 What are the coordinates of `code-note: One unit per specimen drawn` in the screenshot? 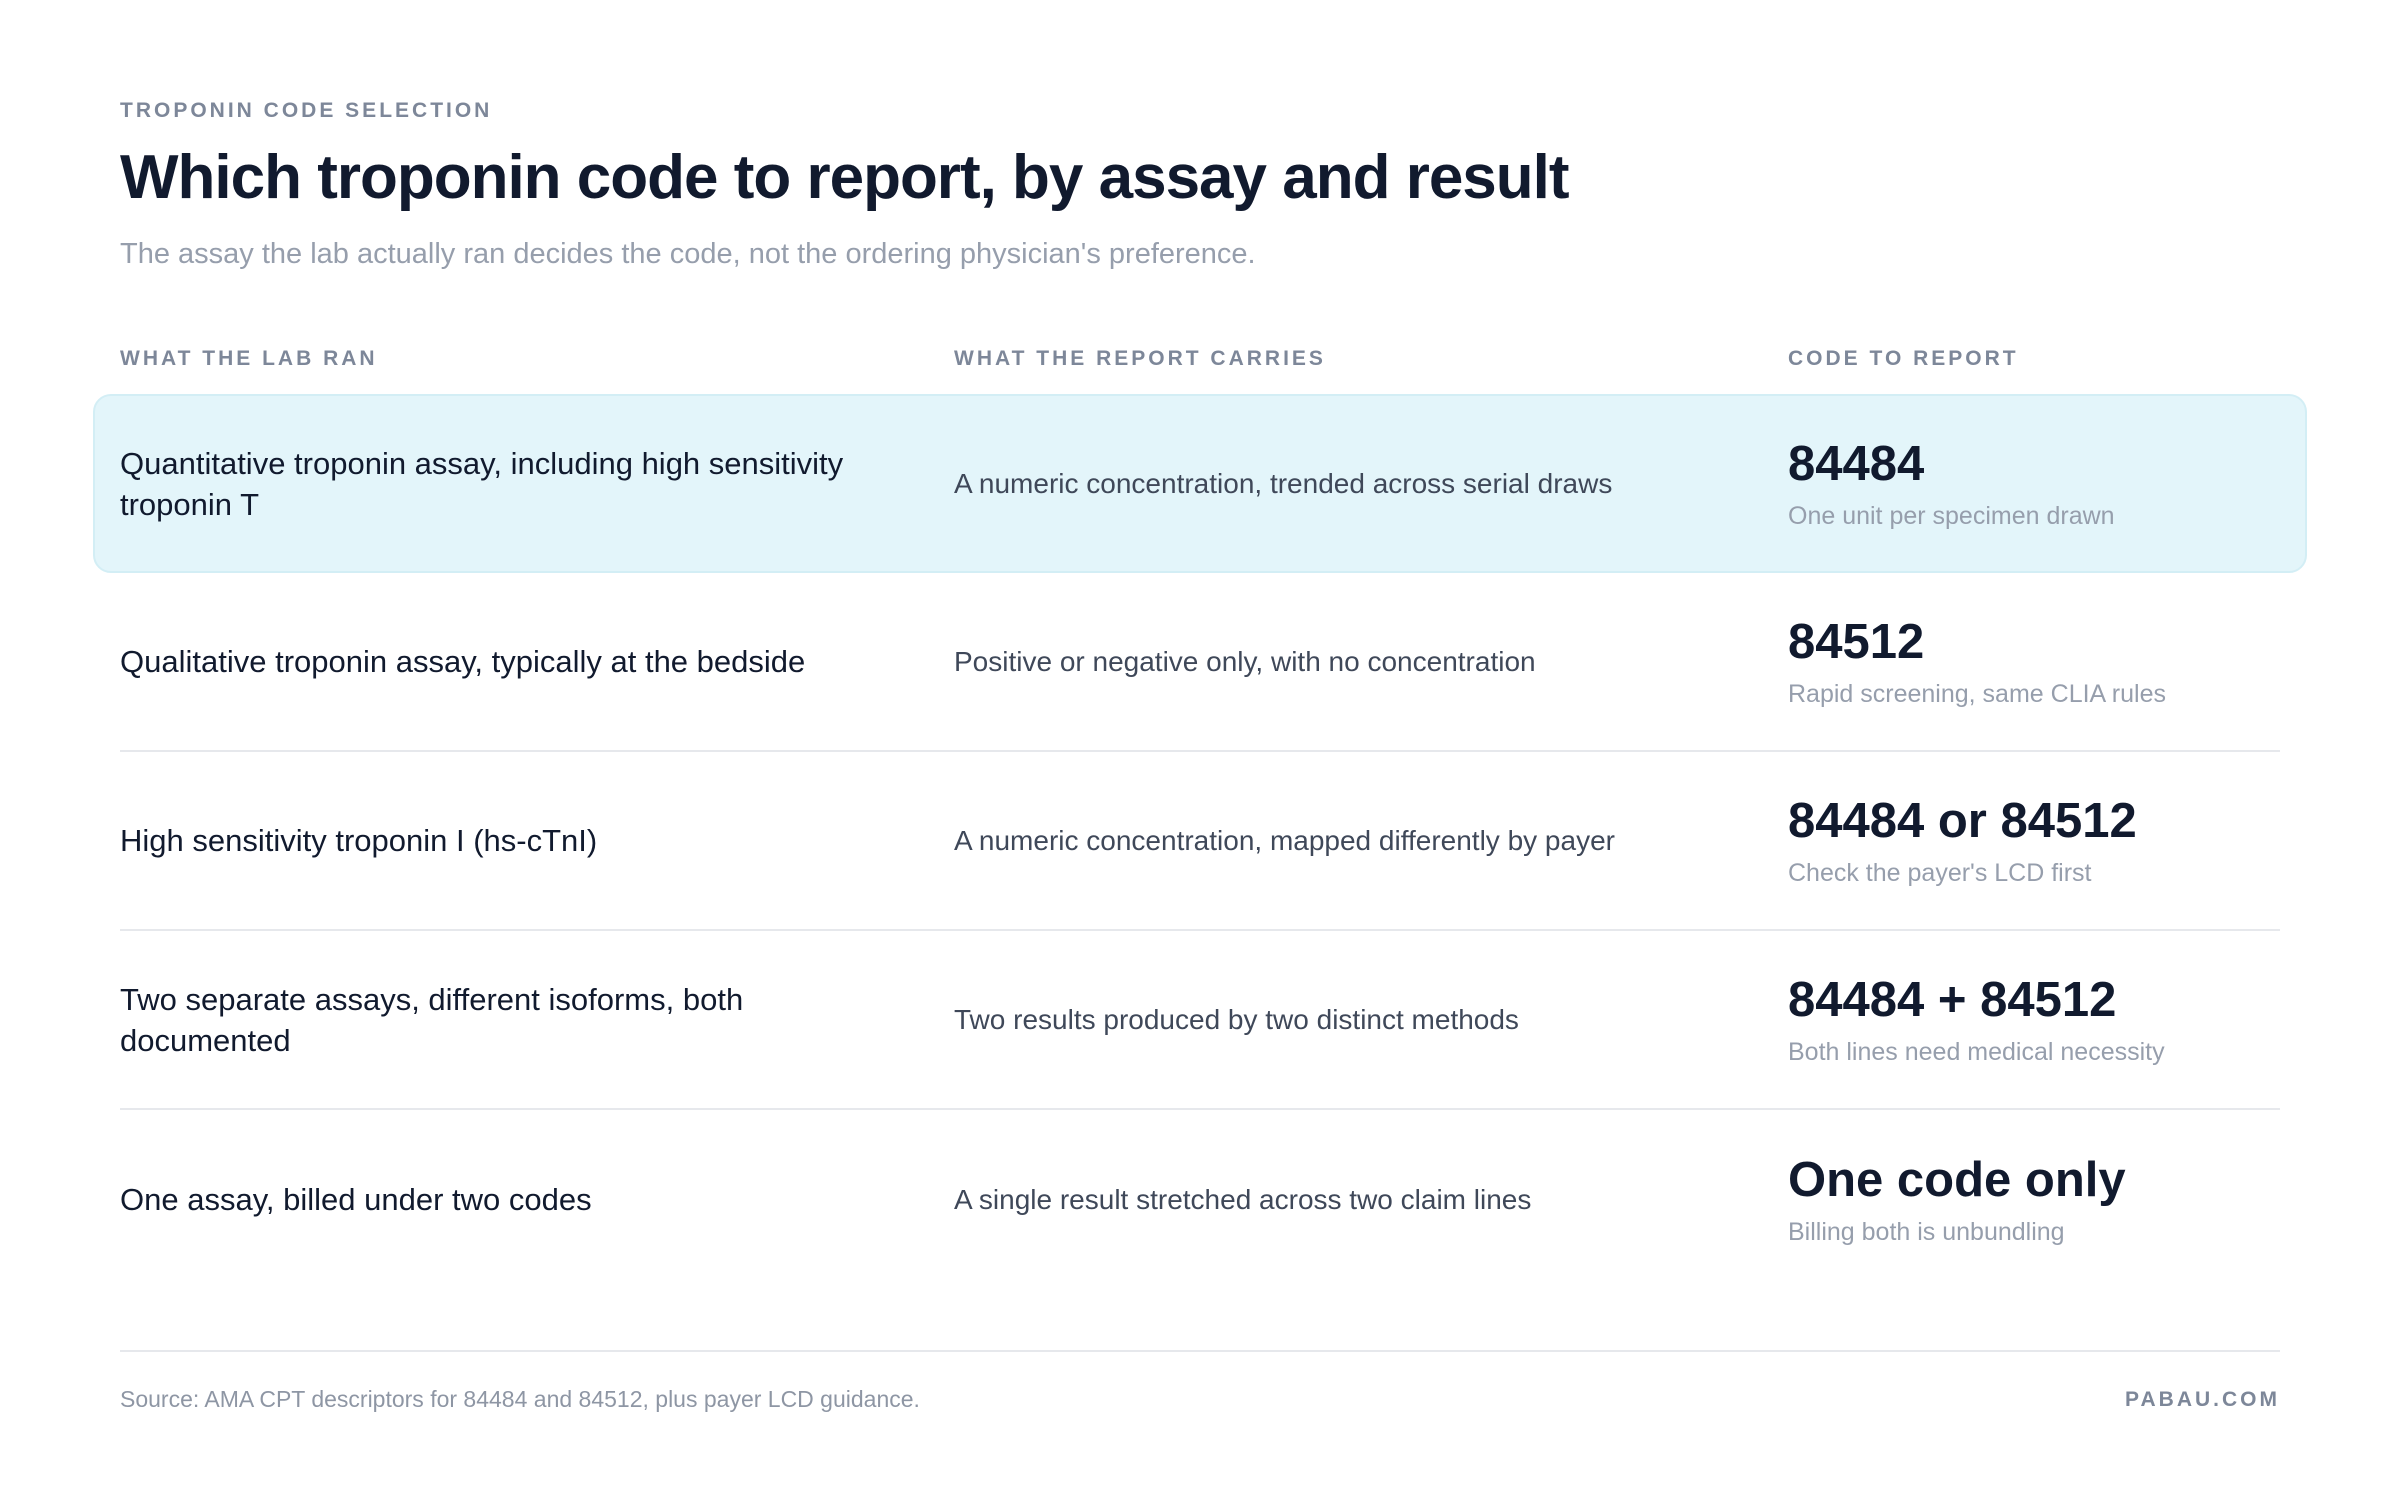 It's located at (1951, 515).